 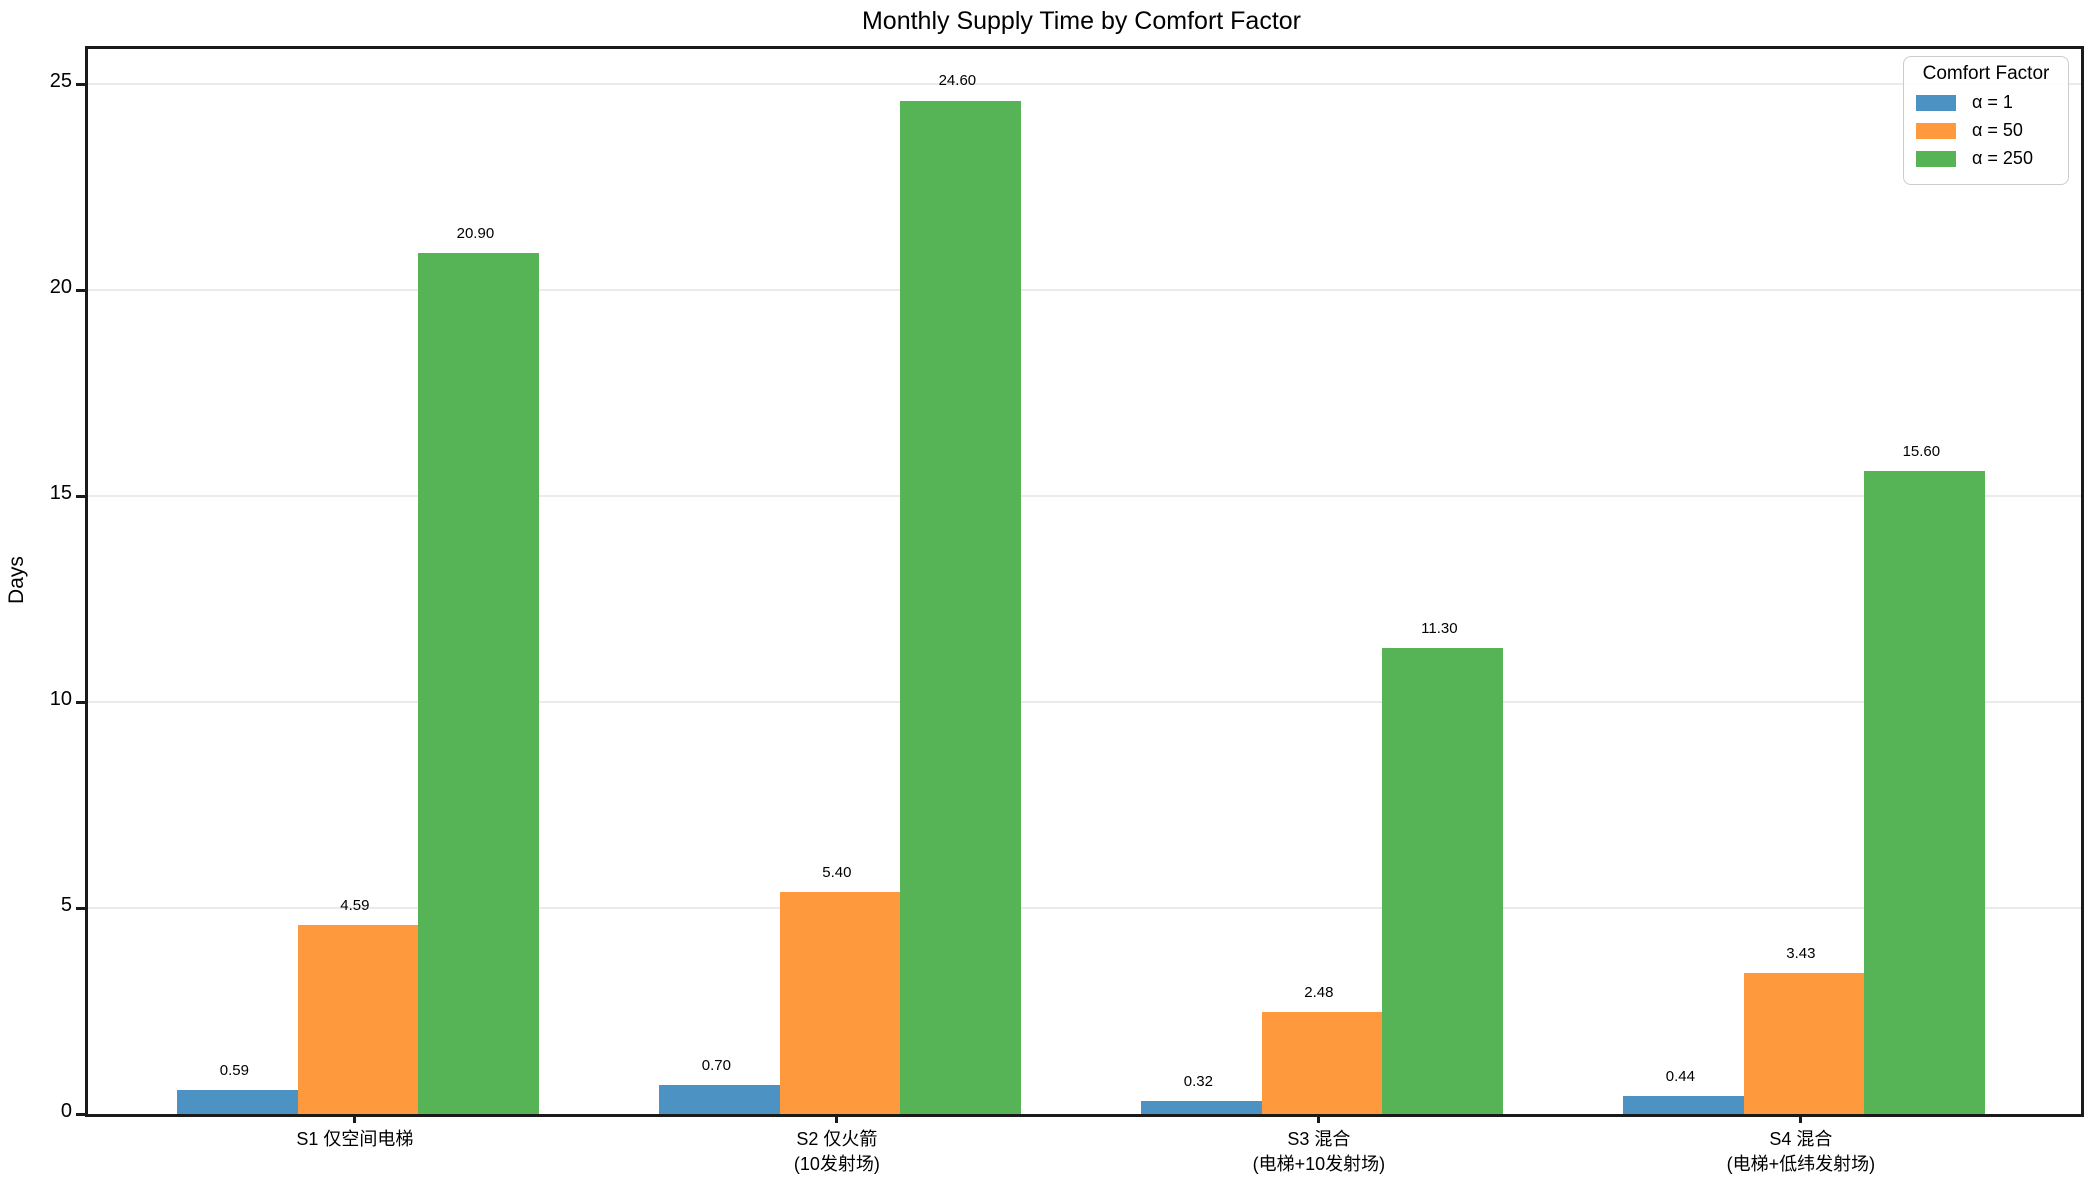 What do you see at coordinates (1997, 130) in the screenshot?
I see `legend-entry-label: α = 50` at bounding box center [1997, 130].